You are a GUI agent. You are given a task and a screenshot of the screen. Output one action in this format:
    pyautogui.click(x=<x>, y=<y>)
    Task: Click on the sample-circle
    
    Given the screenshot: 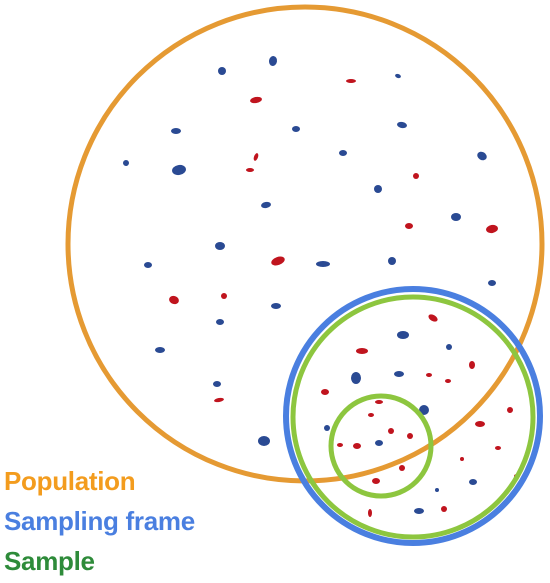 What is the action you would take?
    pyautogui.click(x=381, y=446)
    